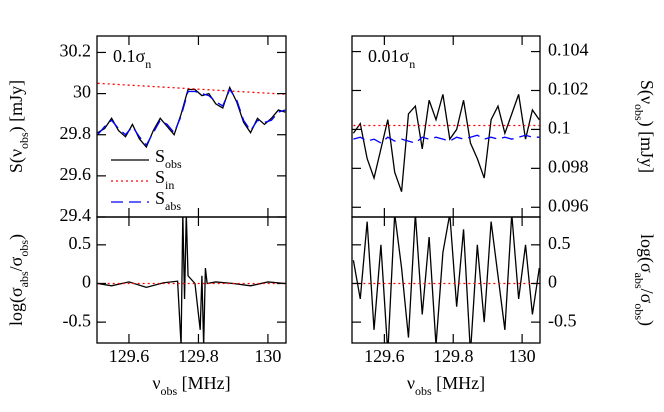 This screenshot has height=412, width=664. Describe the element at coordinates (76, 174) in the screenshot. I see `y-tick-label: 29.6` at that location.